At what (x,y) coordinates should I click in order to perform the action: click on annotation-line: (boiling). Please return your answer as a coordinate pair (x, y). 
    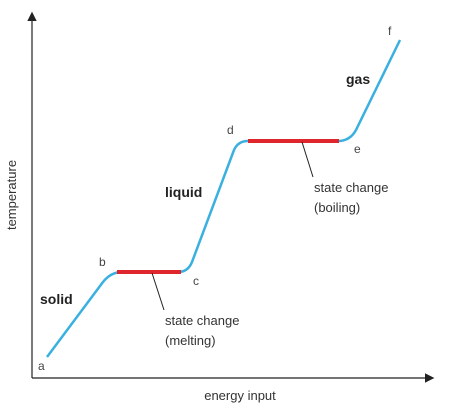
    Looking at the image, I should click on (337, 207).